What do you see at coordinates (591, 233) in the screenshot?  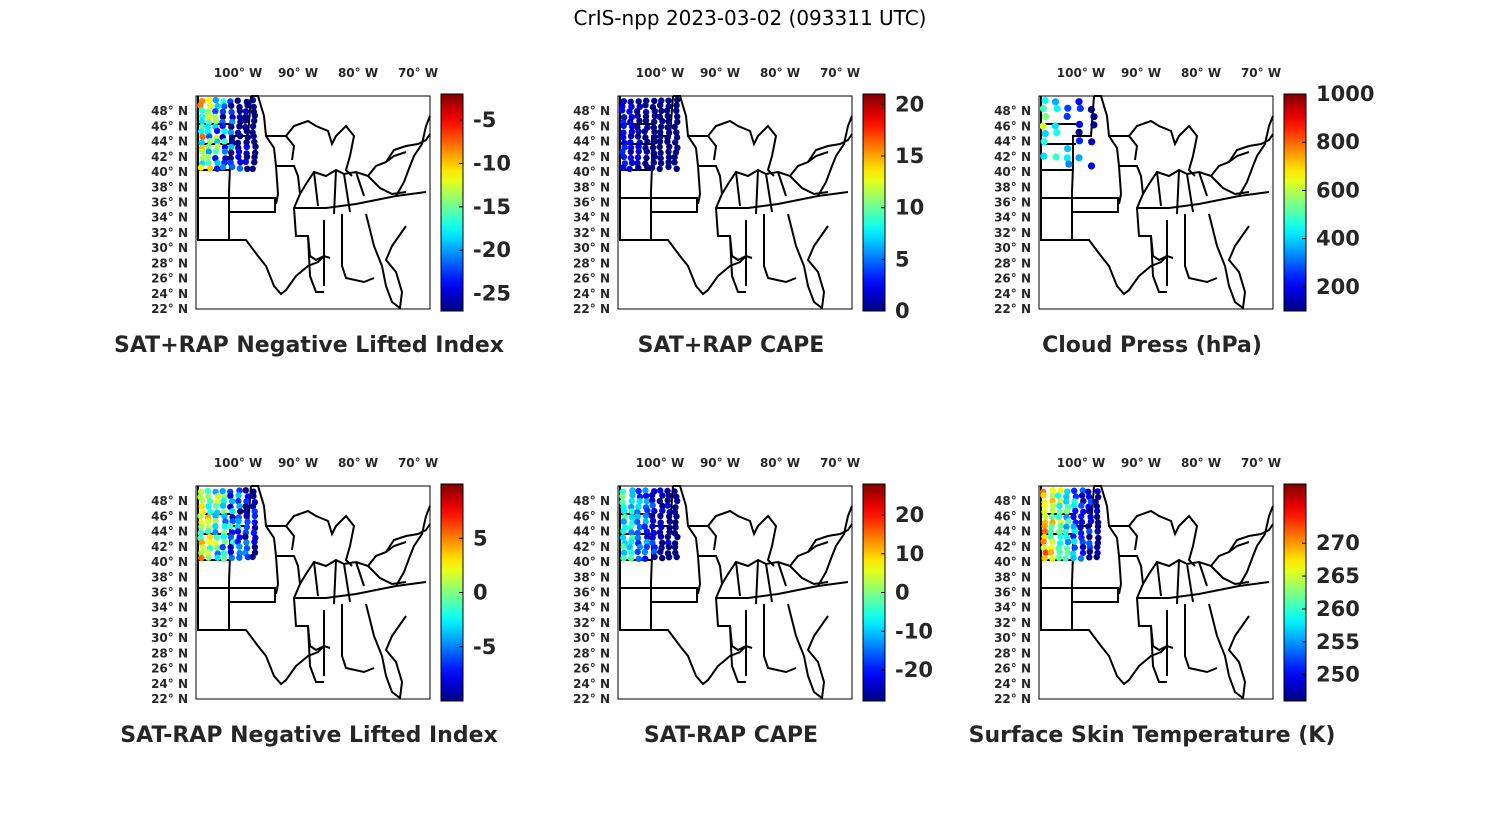 I see `latitude-label: 32° N` at bounding box center [591, 233].